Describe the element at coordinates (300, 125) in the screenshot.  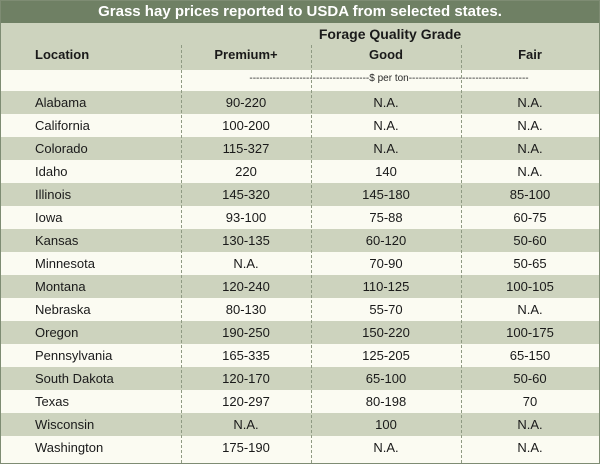
I see `table-row: California 100-200 N.A. N.A.` at that location.